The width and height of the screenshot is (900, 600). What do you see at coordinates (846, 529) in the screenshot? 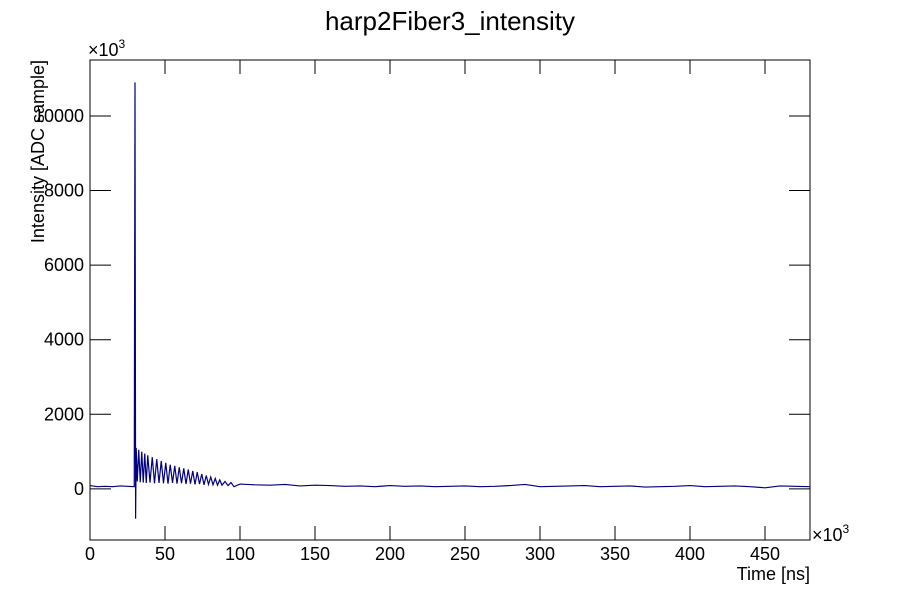
I see `x-multiplier-exponent: 3` at bounding box center [846, 529].